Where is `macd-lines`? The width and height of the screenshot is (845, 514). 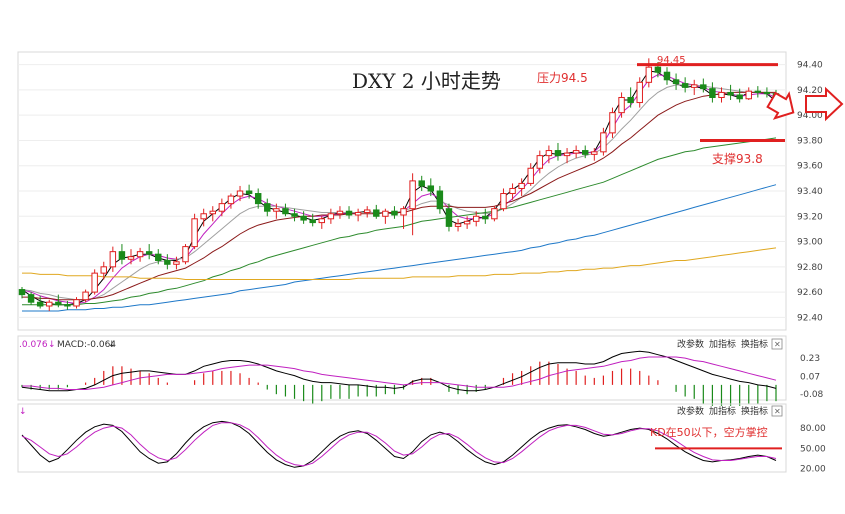
macd-lines is located at coordinates (399, 371).